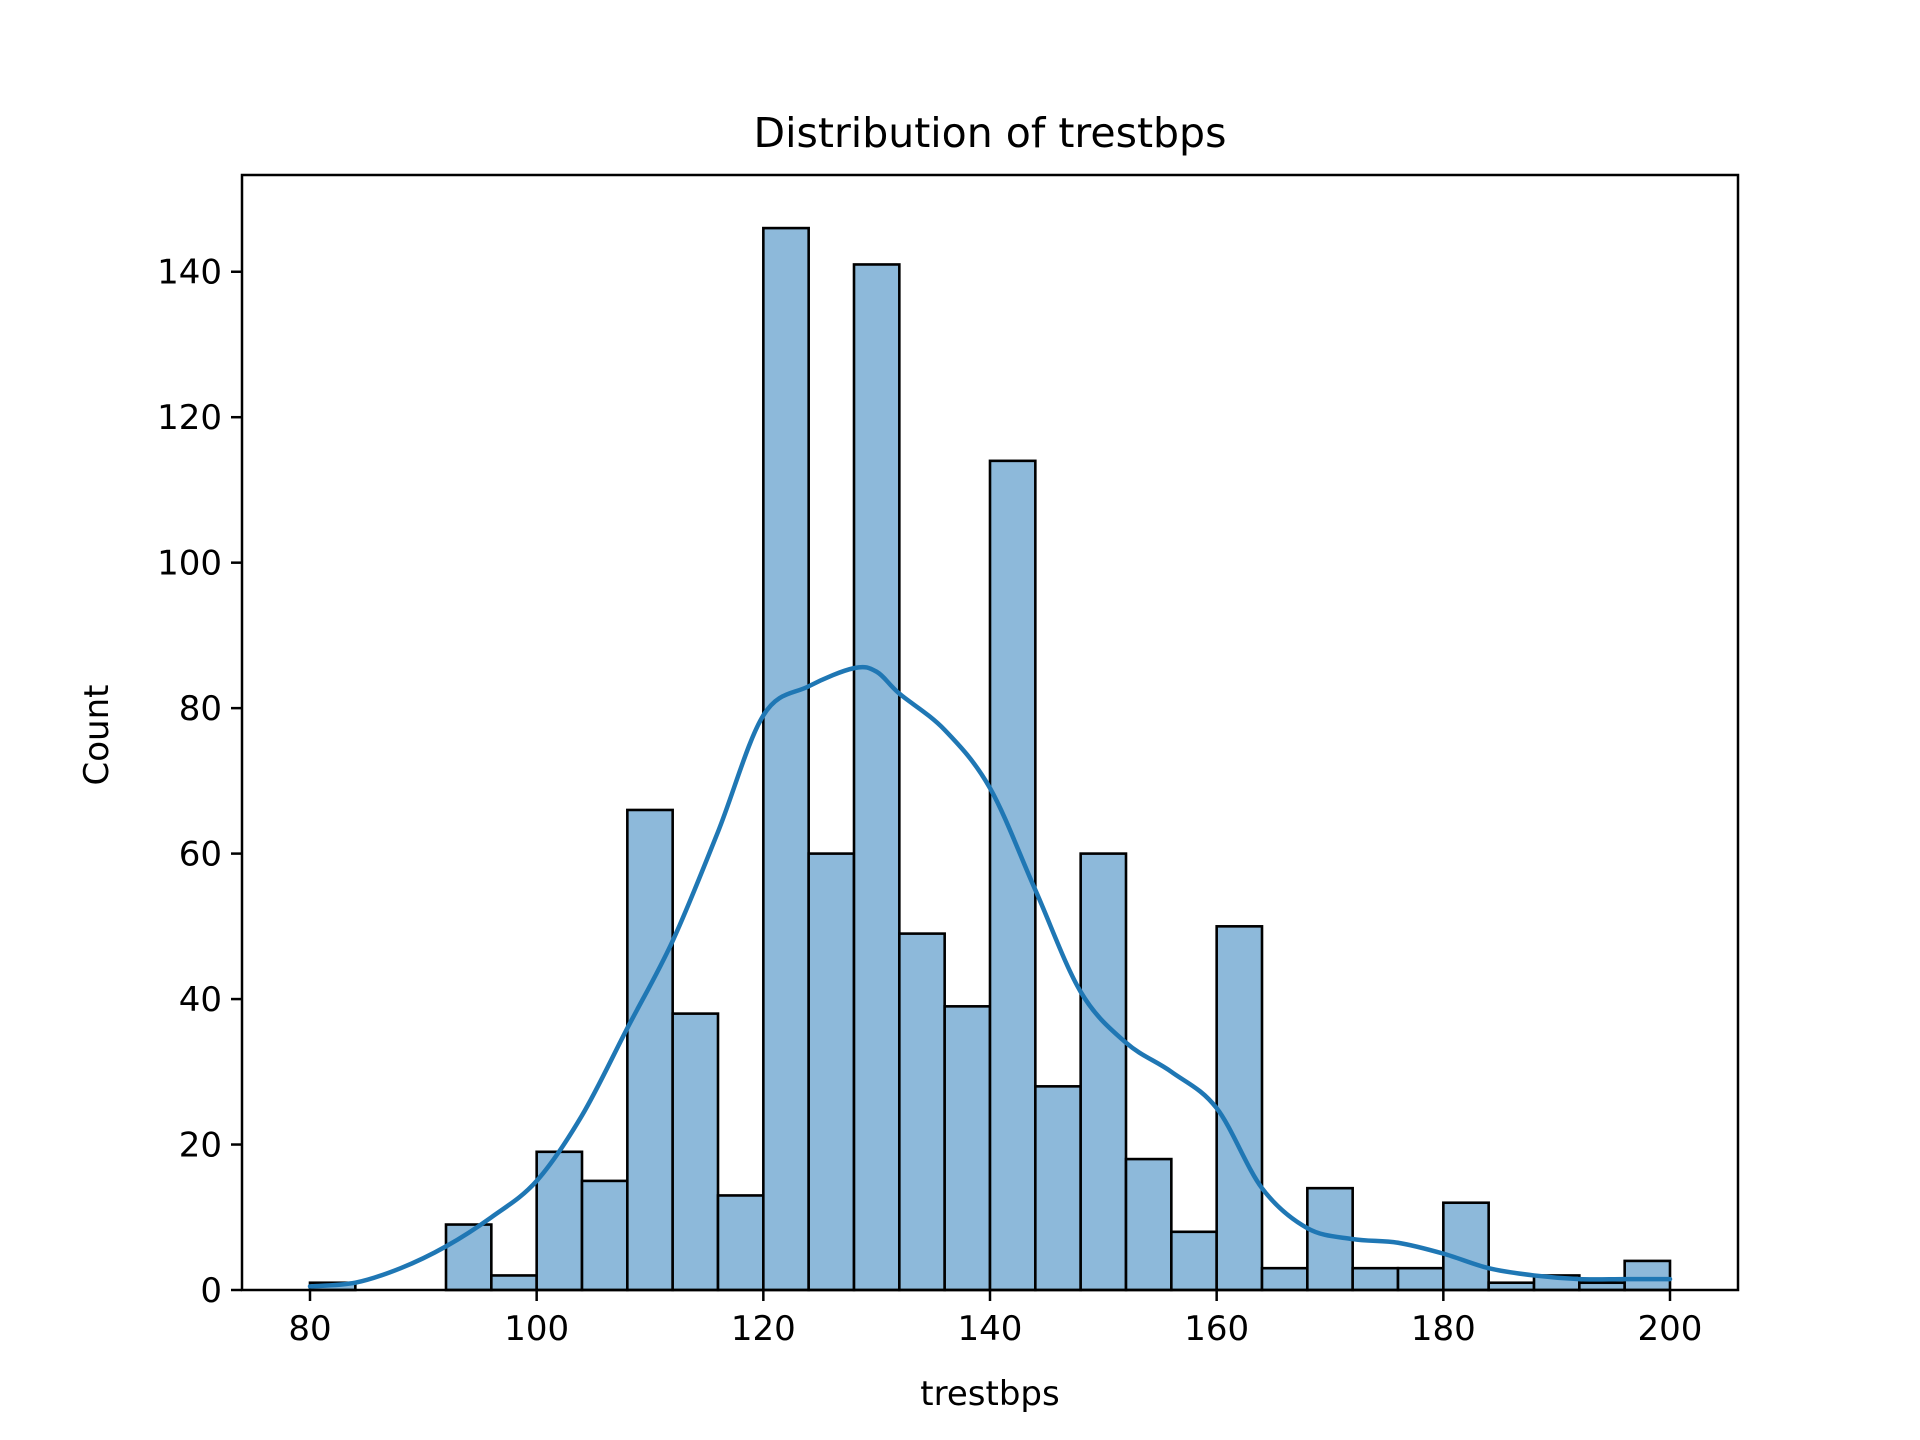 Image resolution: width=1920 pixels, height=1440 pixels. I want to click on y-tick-label: 140, so click(189, 273).